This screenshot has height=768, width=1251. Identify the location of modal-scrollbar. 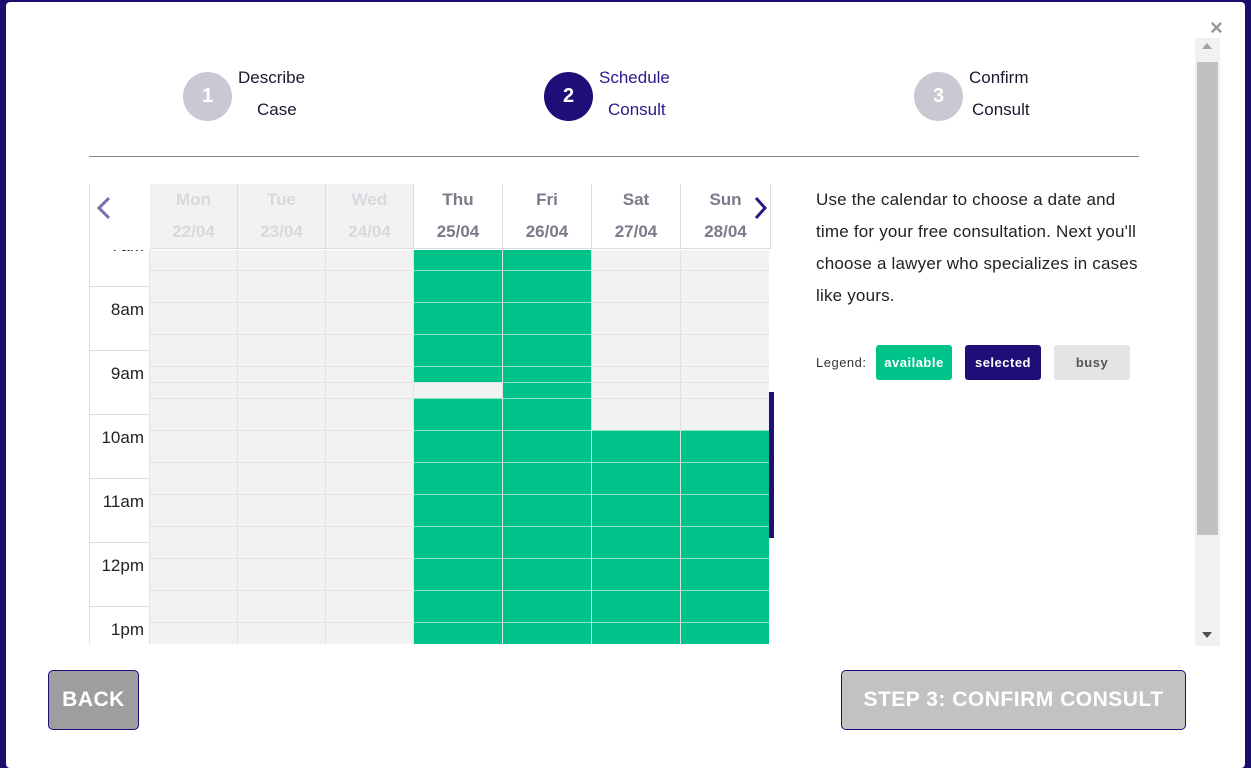
(1207, 342).